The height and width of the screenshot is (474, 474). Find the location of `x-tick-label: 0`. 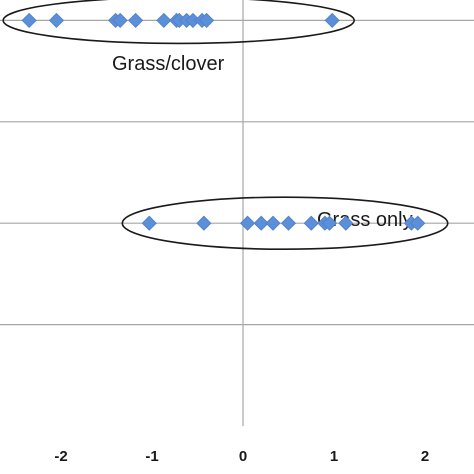

x-tick-label: 0 is located at coordinates (243, 456).